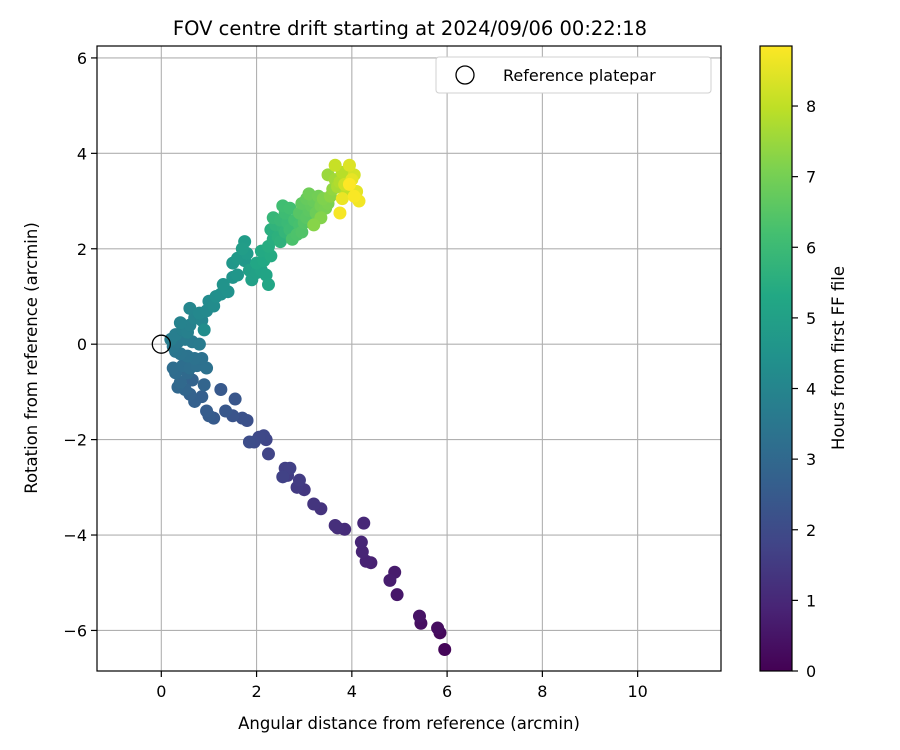 The height and width of the screenshot is (750, 900). I want to click on colorbar-tick-label: 3, so click(811, 459).